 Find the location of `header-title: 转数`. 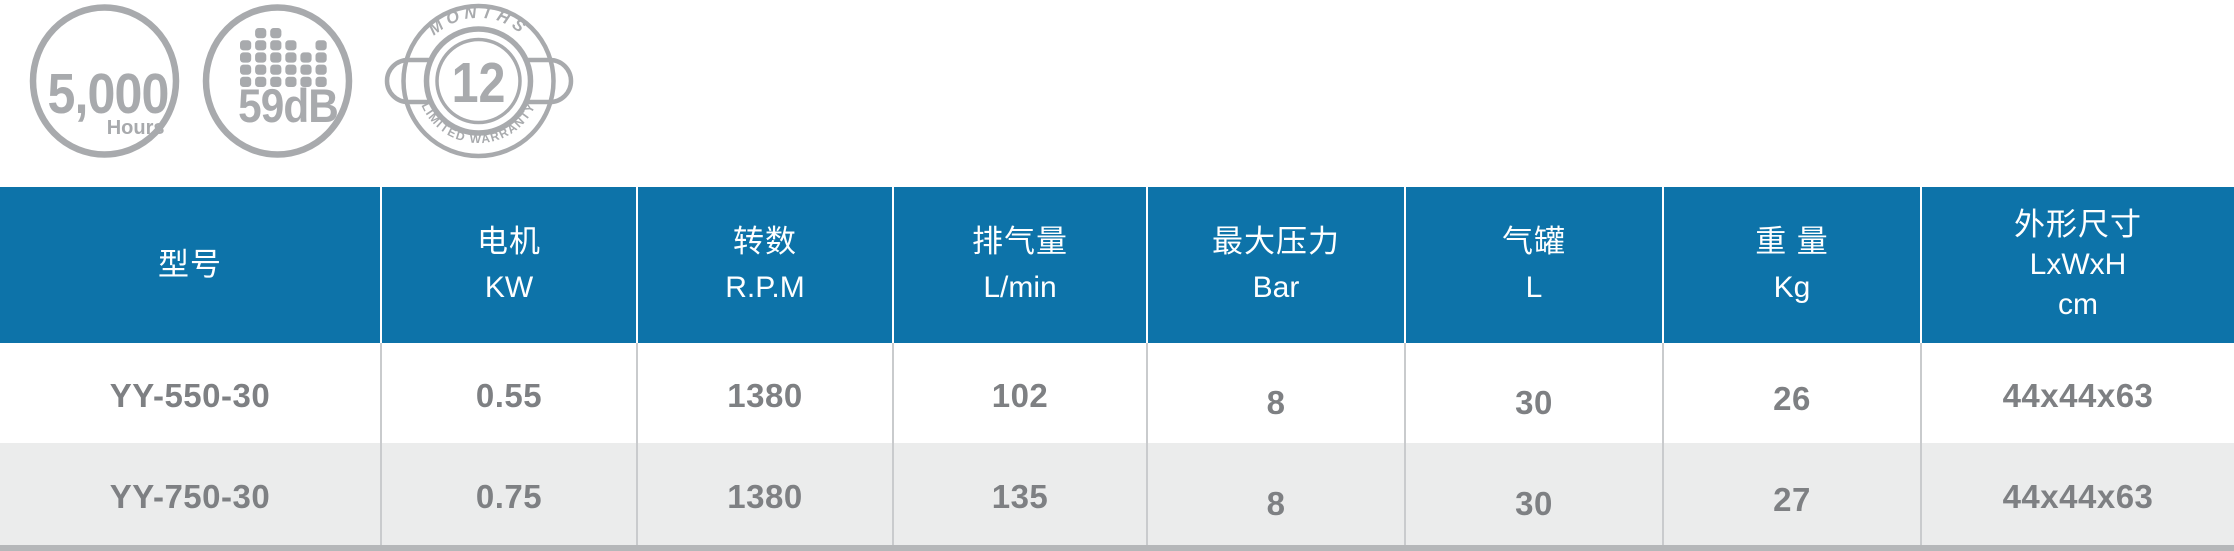

header-title: 转数 is located at coordinates (765, 241).